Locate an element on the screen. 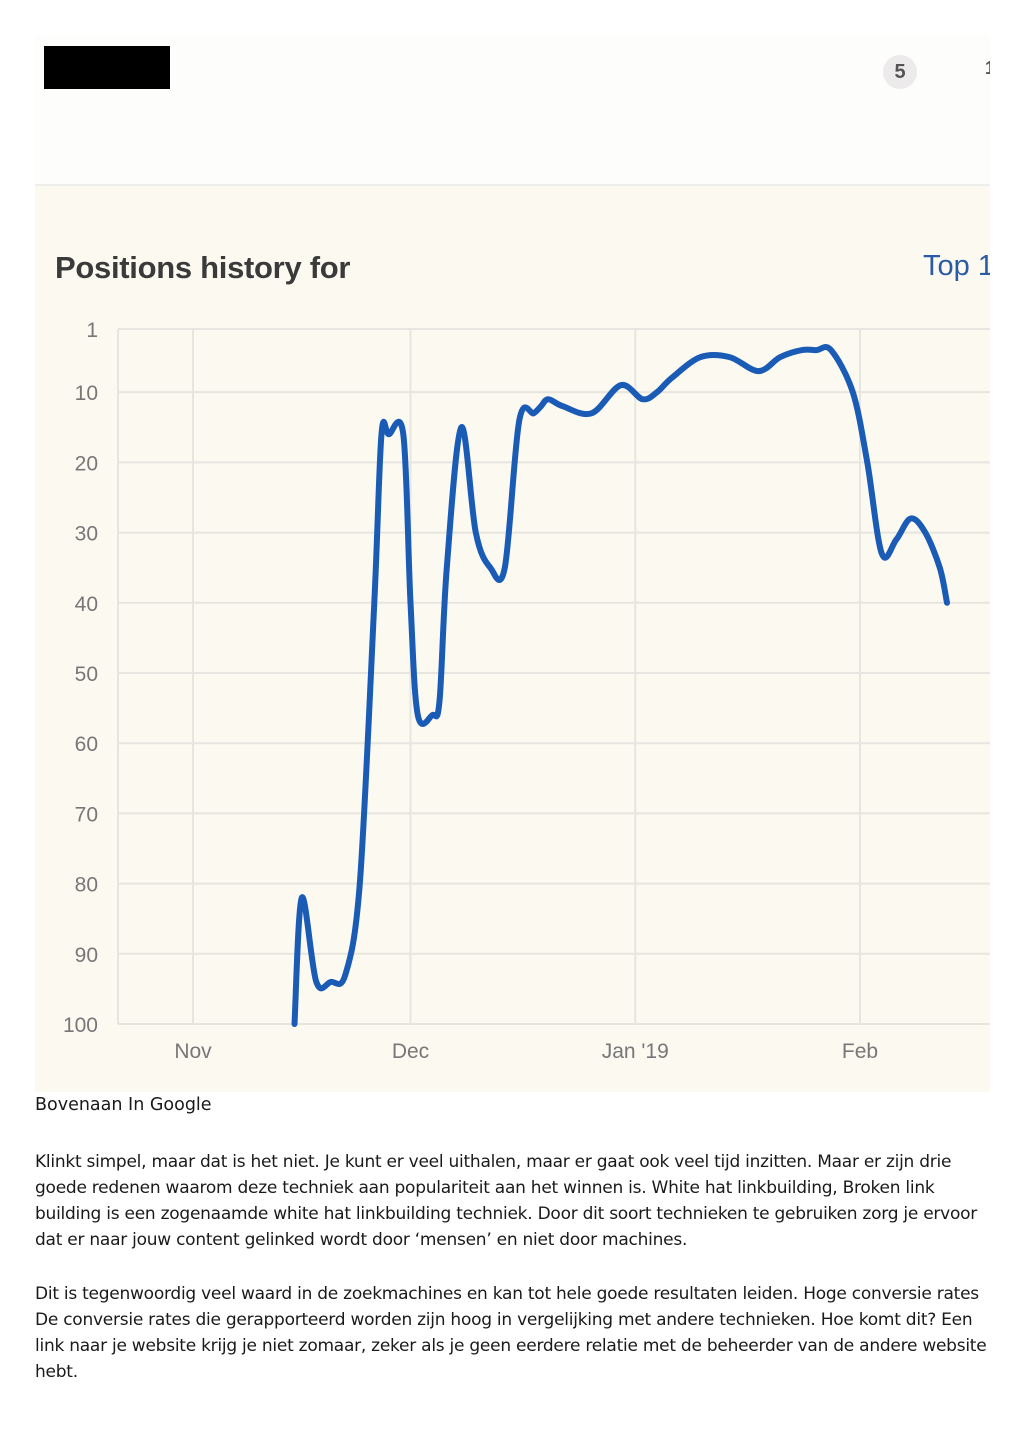 The width and height of the screenshot is (1024, 1449). y-tick-label: 90 is located at coordinates (86, 955).